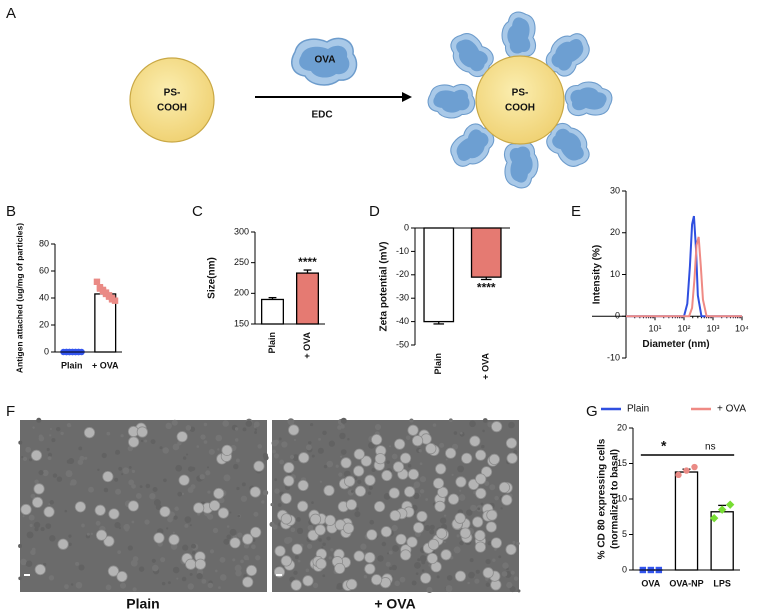  What do you see at coordinates (622, 463) in the screenshot?
I see `y-tick-label: 15` at bounding box center [622, 463].